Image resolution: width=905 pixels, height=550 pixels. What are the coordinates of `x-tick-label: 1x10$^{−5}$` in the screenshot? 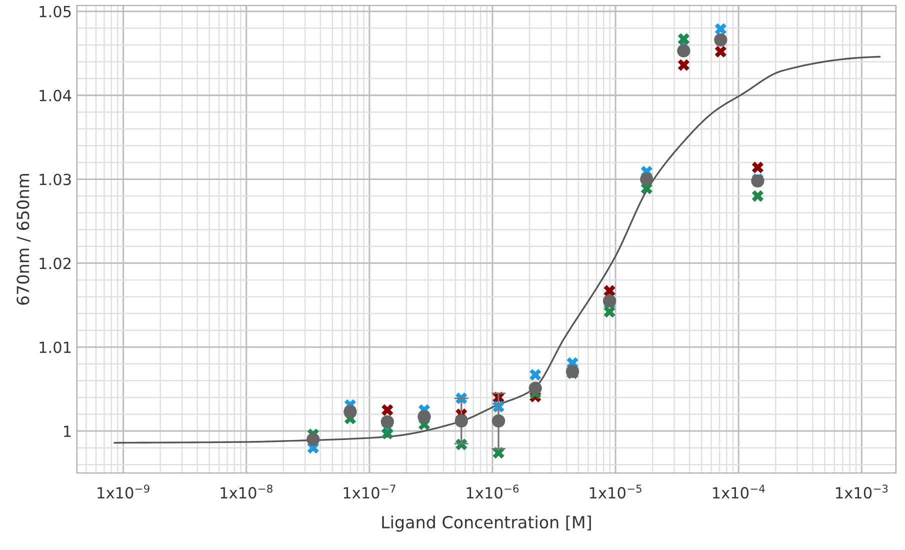 It's located at (616, 491).